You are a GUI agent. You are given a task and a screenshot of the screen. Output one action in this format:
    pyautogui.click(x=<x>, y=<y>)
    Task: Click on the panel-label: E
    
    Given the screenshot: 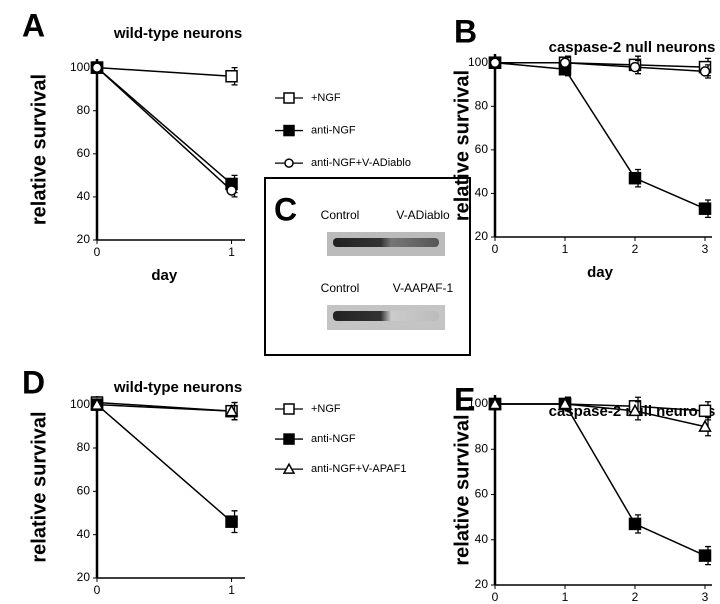 What is the action you would take?
    pyautogui.click(x=464, y=399)
    